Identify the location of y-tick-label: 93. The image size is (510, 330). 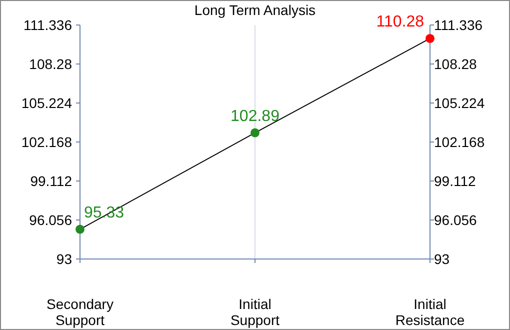
(64, 259).